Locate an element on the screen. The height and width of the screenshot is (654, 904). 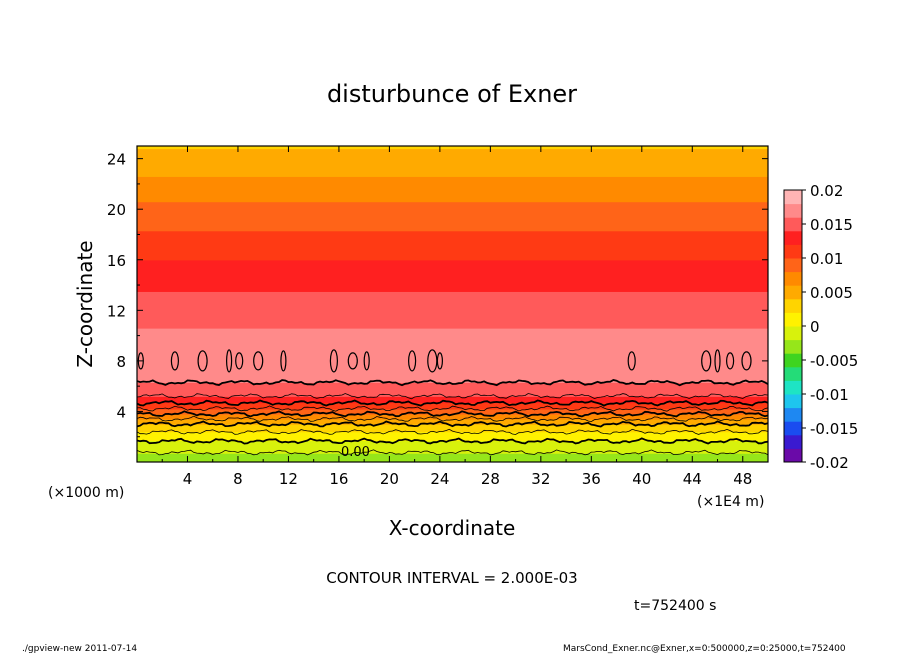
colorbar-tick-label: -0.02 is located at coordinates (829, 463).